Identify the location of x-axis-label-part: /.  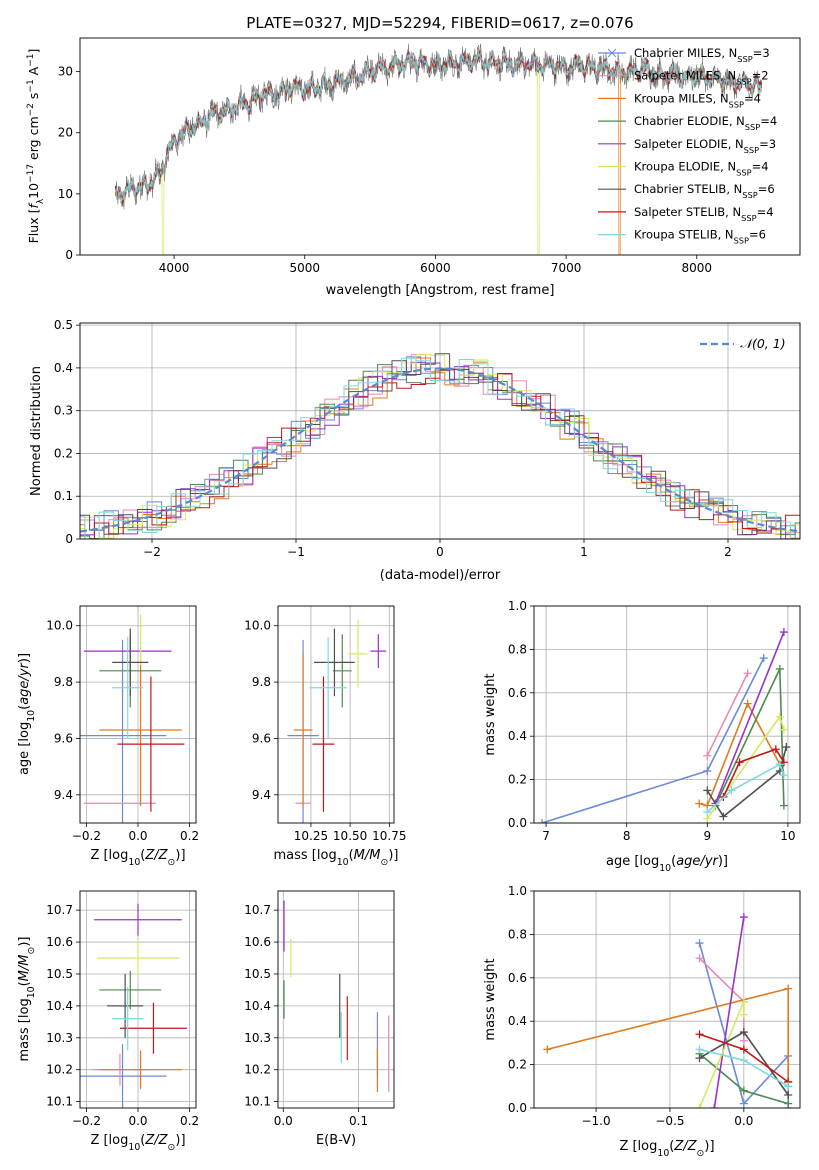
(702, 861).